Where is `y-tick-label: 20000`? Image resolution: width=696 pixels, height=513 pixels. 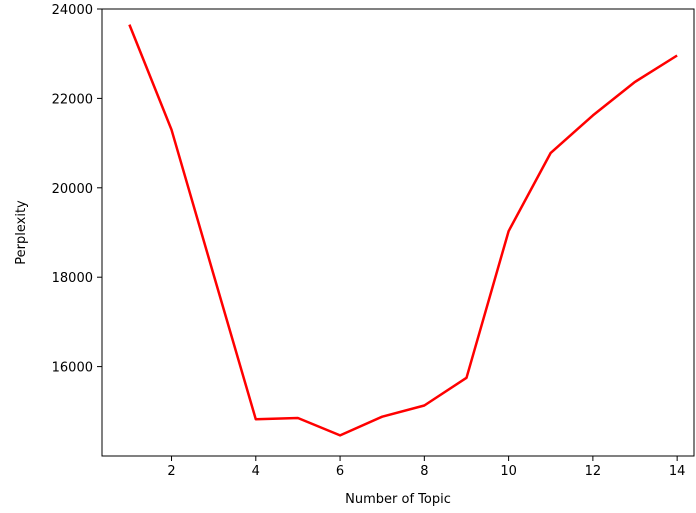 y-tick-label: 20000 is located at coordinates (72, 189).